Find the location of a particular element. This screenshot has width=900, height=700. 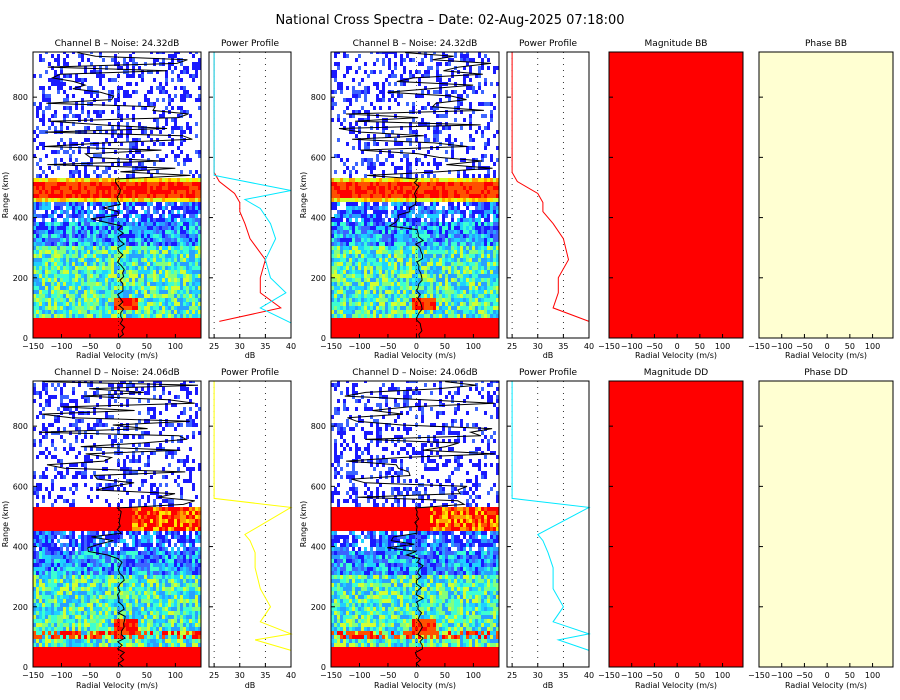

x-tick-label: −100 is located at coordinates (61, 346).